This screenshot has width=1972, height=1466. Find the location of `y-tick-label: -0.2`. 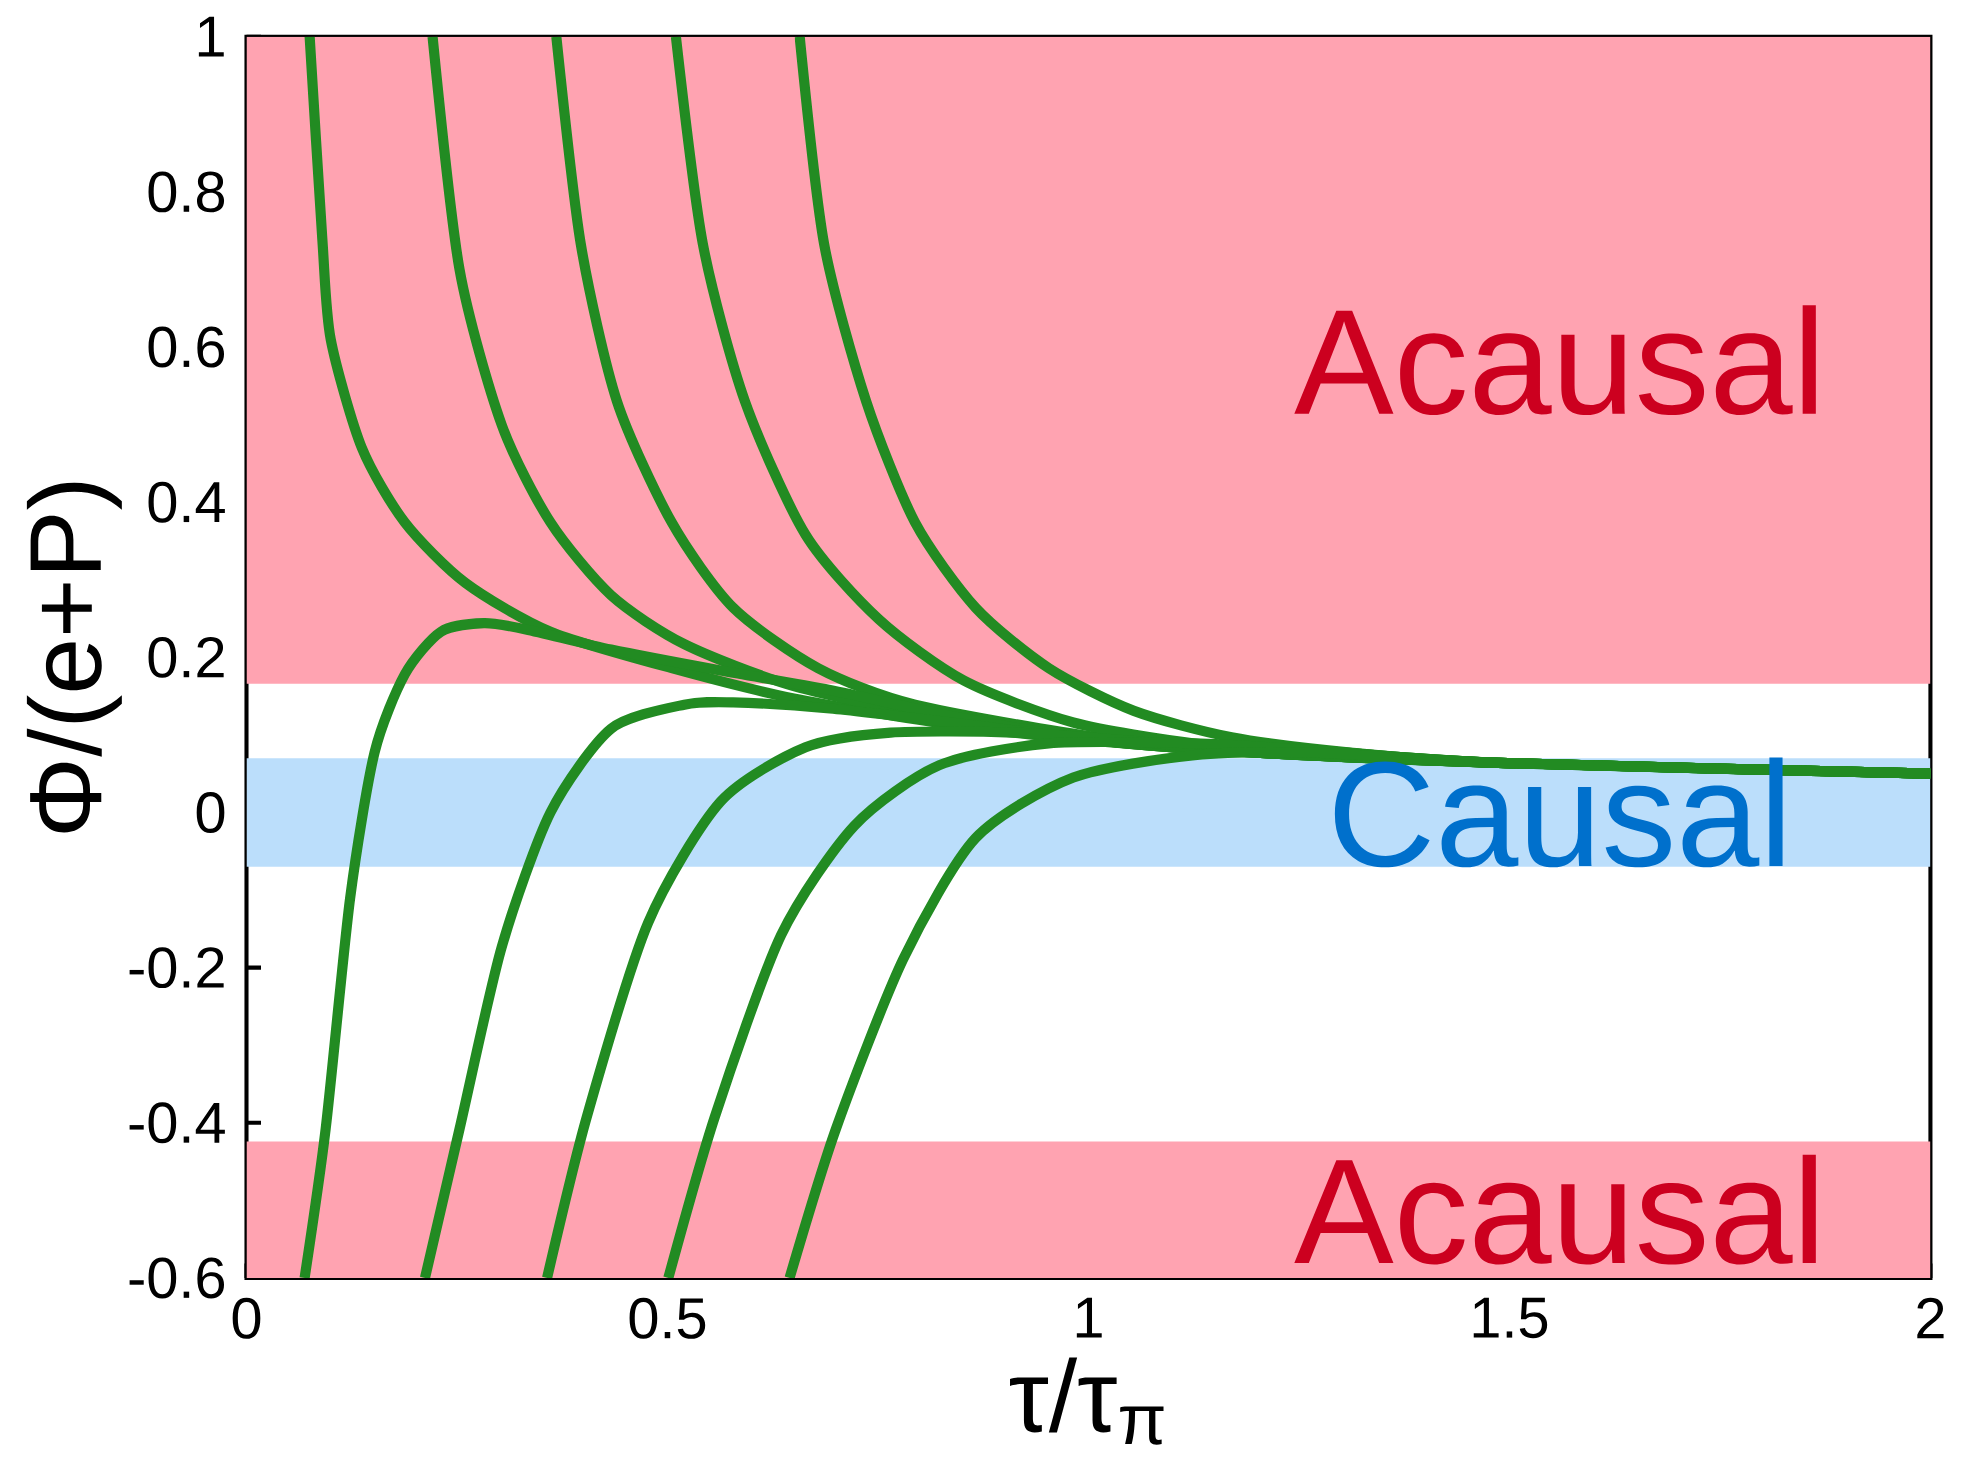

y-tick-label: -0.2 is located at coordinates (176, 967).